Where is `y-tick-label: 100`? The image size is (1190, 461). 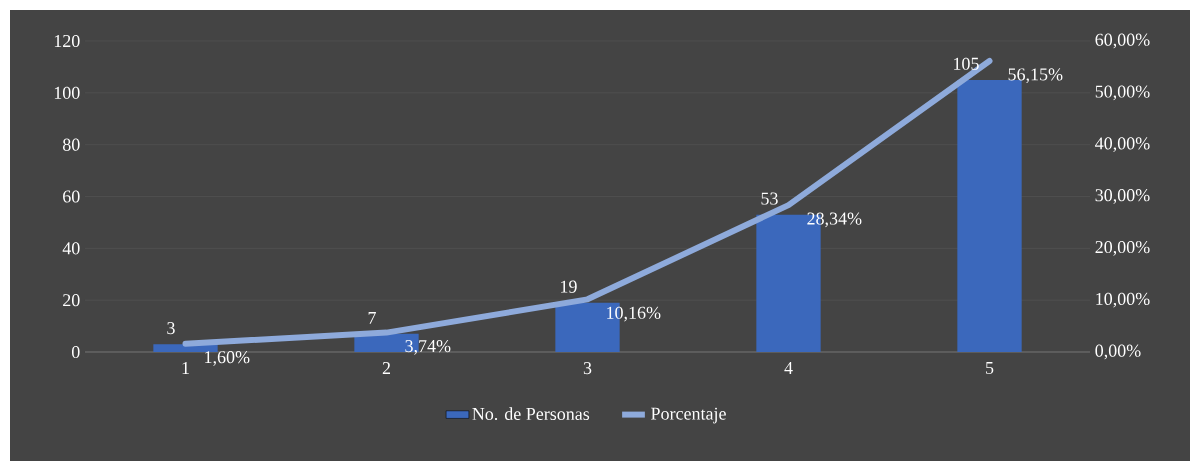 y-tick-label: 100 is located at coordinates (67, 92).